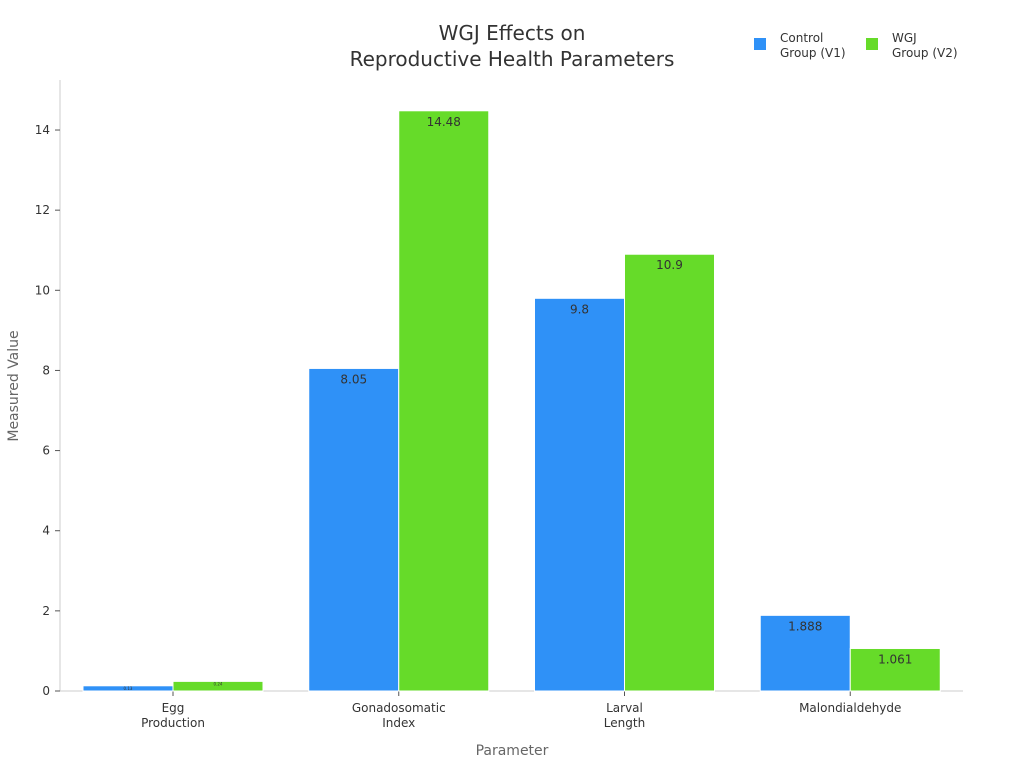 The width and height of the screenshot is (1024, 768). What do you see at coordinates (444, 122) in the screenshot?
I see `data-label: 14.48` at bounding box center [444, 122].